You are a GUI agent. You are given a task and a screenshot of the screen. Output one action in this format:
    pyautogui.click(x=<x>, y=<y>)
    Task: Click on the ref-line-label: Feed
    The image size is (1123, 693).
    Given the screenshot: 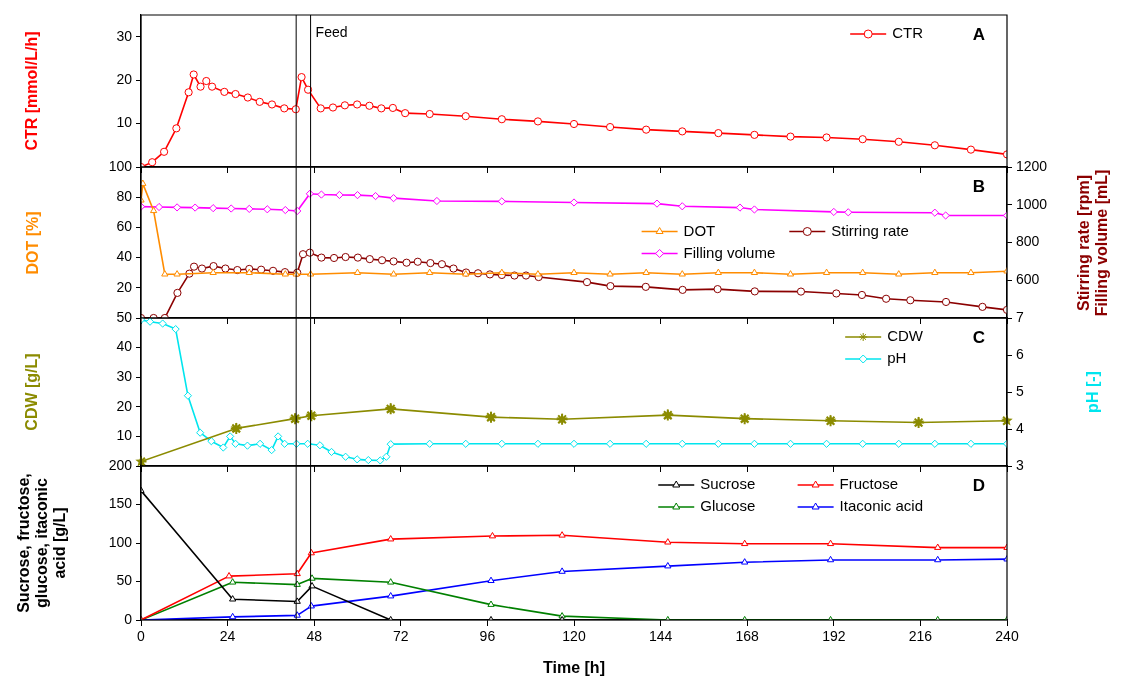 What is the action you would take?
    pyautogui.click(x=331, y=31)
    